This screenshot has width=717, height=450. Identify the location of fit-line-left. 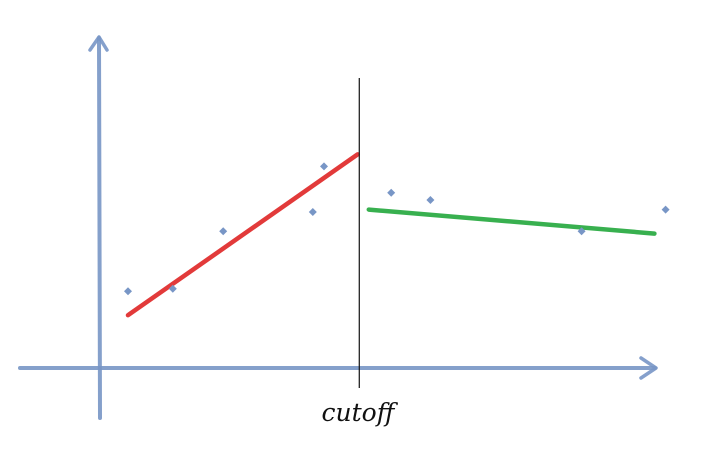
(242, 235).